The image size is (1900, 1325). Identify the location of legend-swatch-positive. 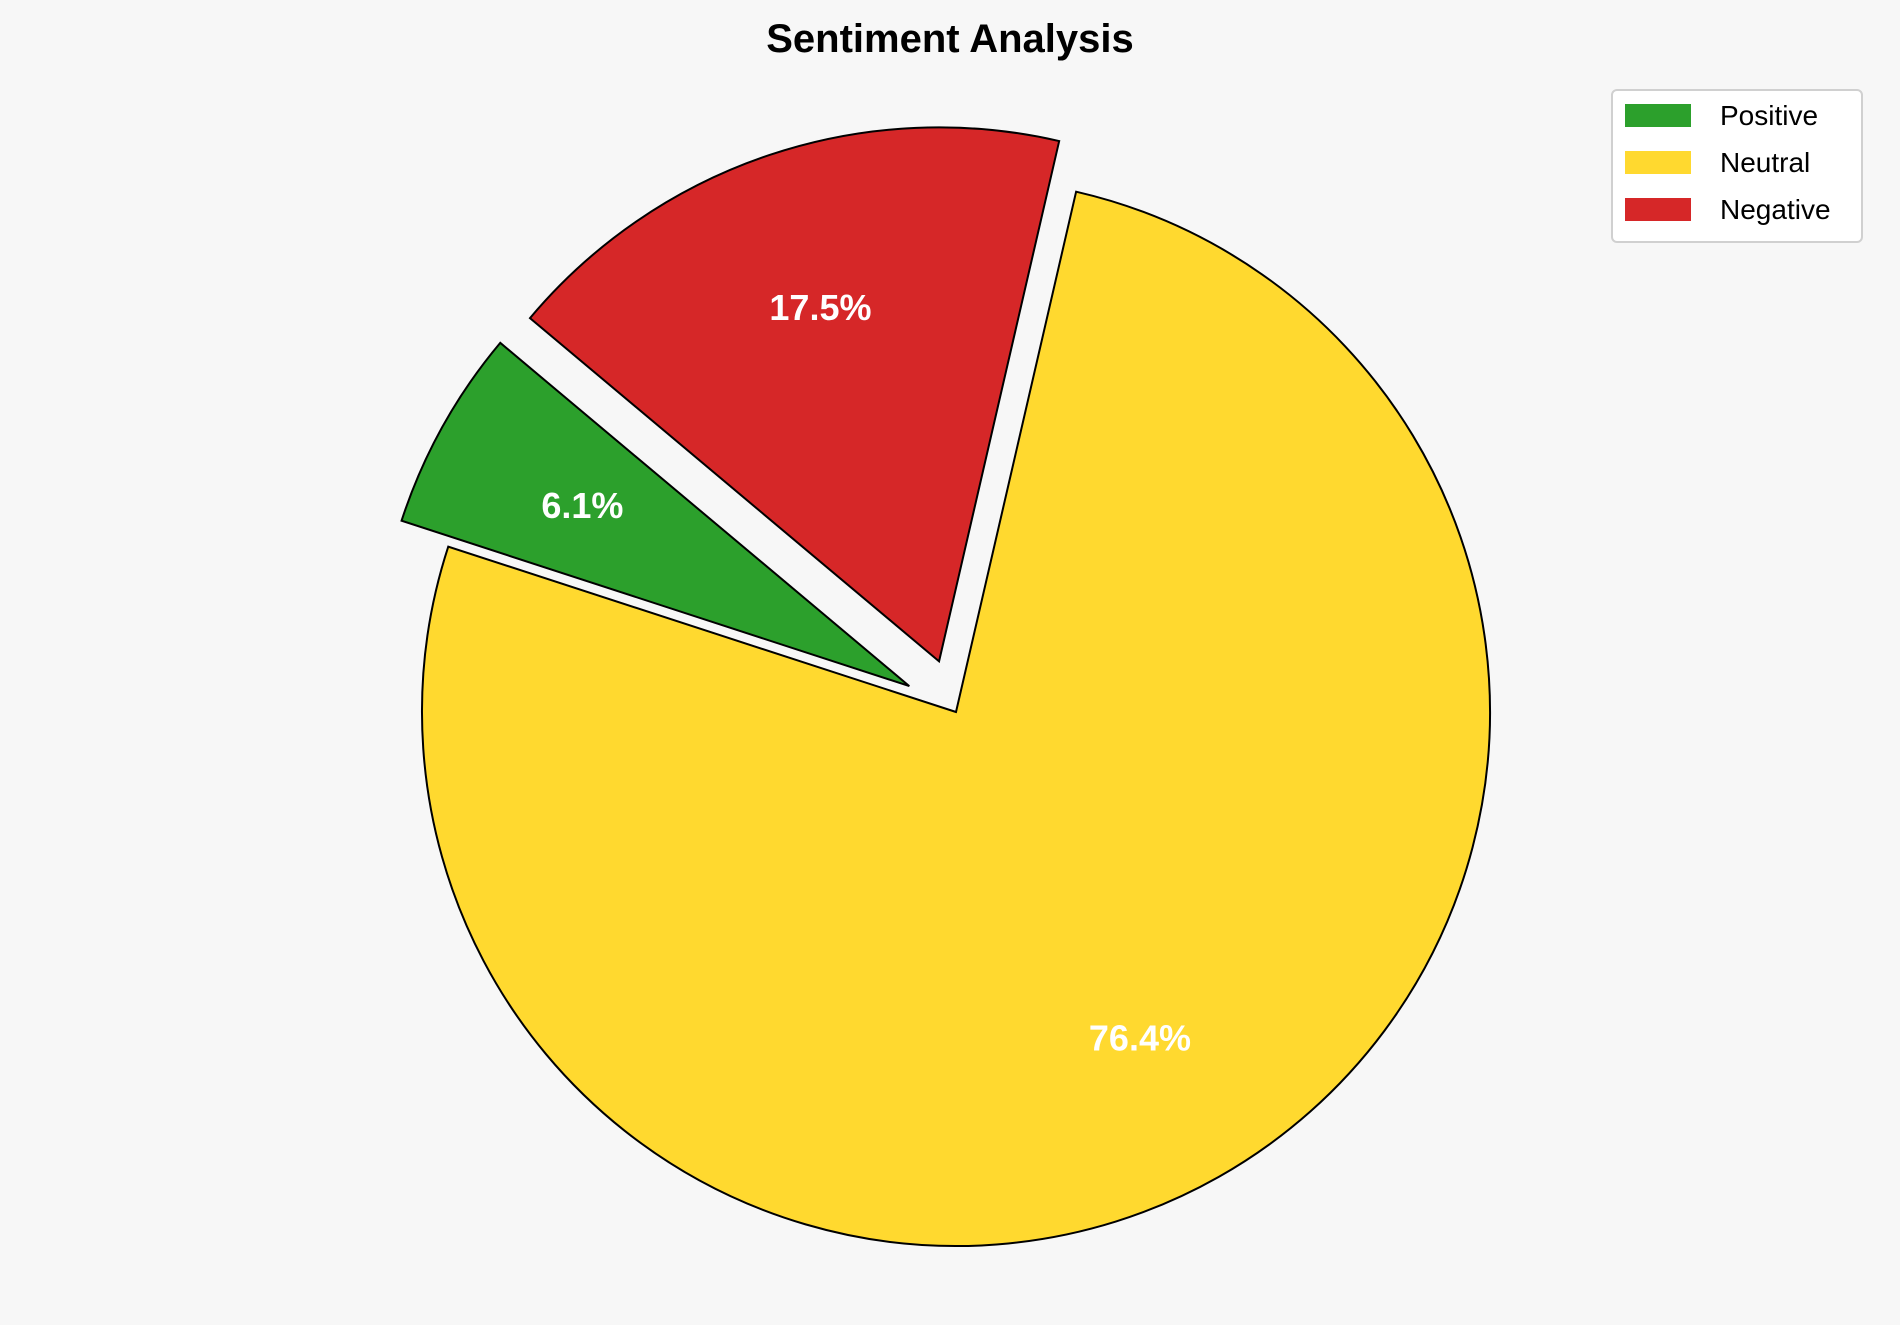
(1658, 115).